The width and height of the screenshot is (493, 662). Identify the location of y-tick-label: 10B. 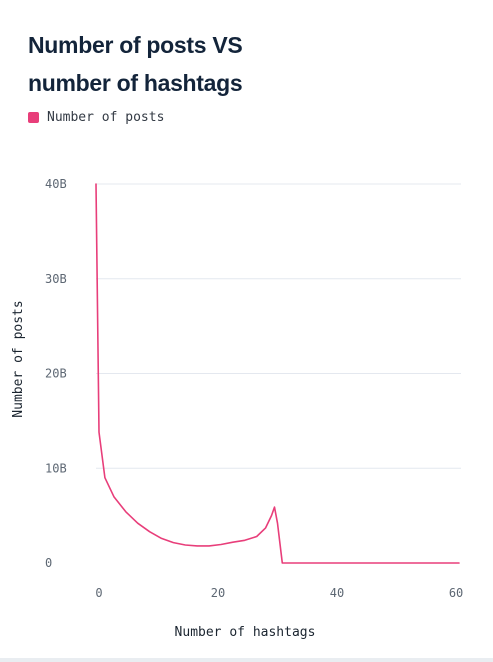
(56, 468).